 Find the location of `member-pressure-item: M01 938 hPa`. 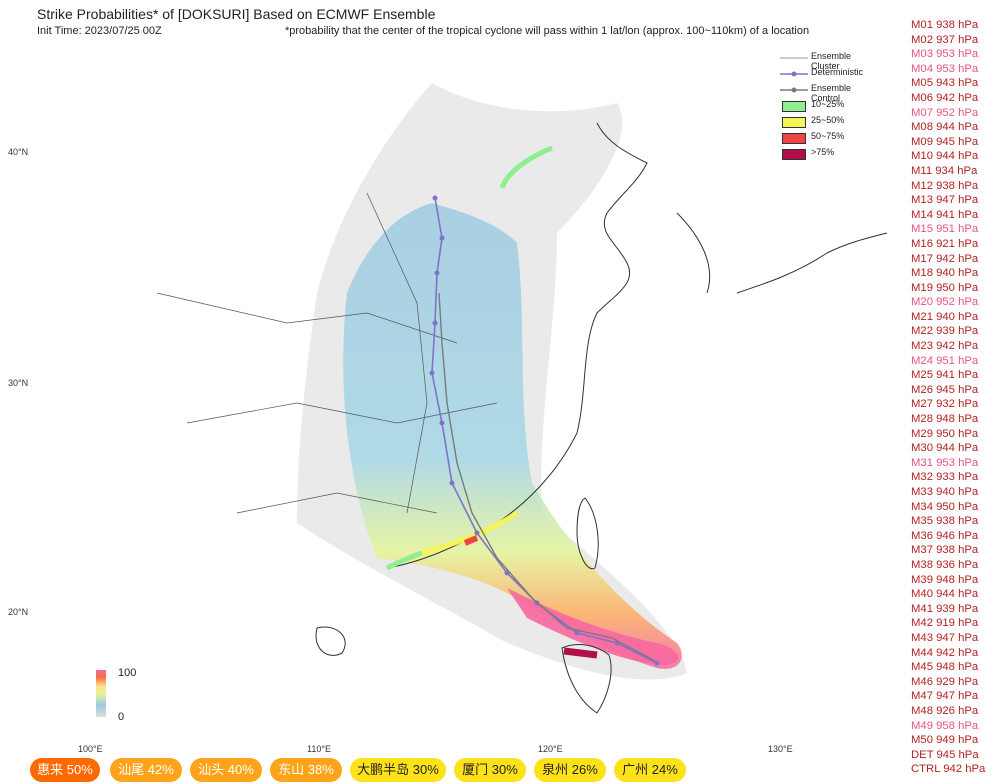

member-pressure-item: M01 938 hPa is located at coordinates (945, 25).